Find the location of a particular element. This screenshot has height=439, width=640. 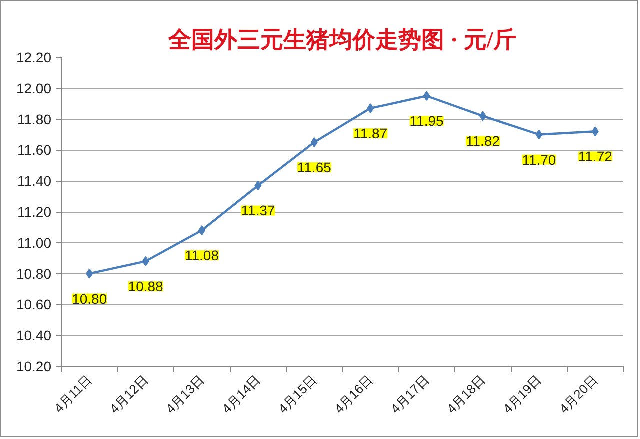

y-tick-label: 11.40 is located at coordinates (35, 181).